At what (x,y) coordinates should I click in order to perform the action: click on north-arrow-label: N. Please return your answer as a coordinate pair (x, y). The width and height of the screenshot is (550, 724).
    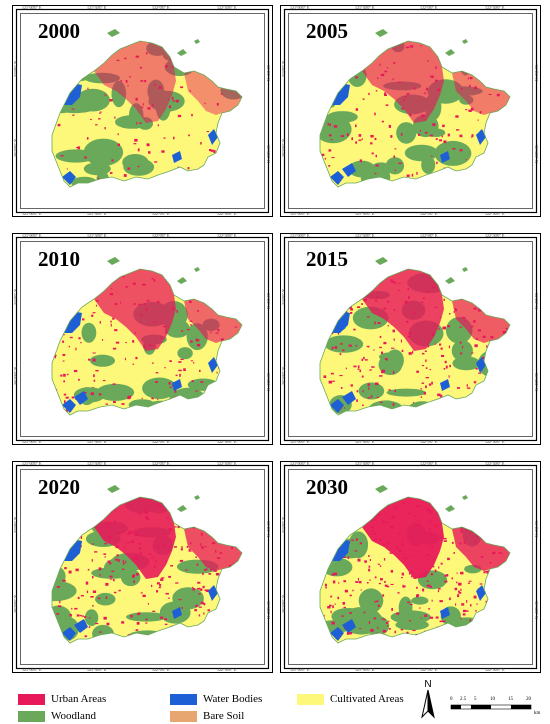
    Looking at the image, I should click on (427, 684).